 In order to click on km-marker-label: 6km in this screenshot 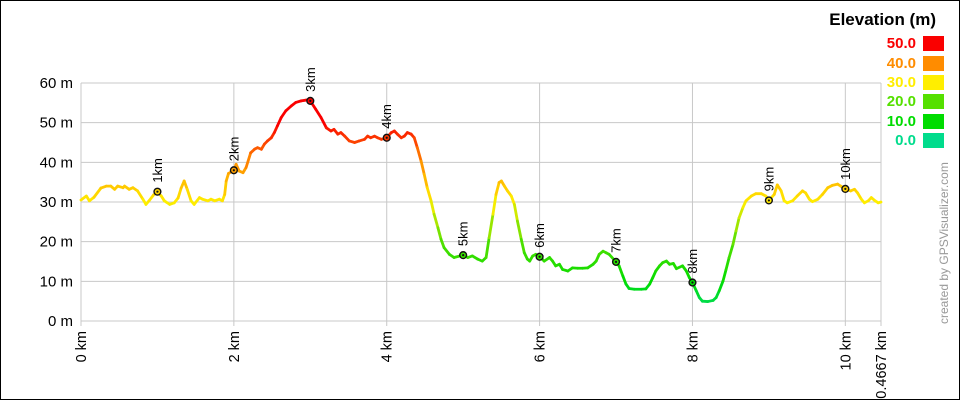, I will do `click(539, 235)`.